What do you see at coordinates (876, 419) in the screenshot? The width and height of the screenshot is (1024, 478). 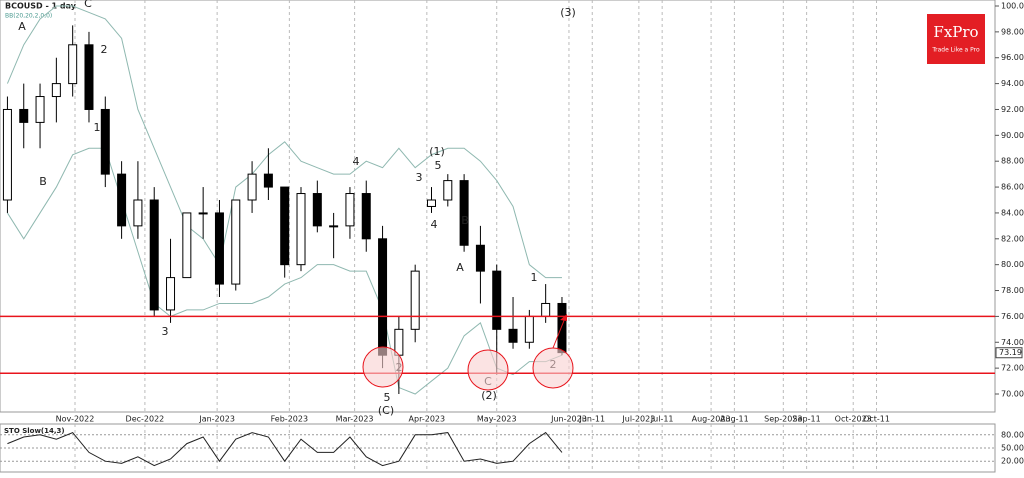 I see `x-tick-label: Oct-11` at bounding box center [876, 419].